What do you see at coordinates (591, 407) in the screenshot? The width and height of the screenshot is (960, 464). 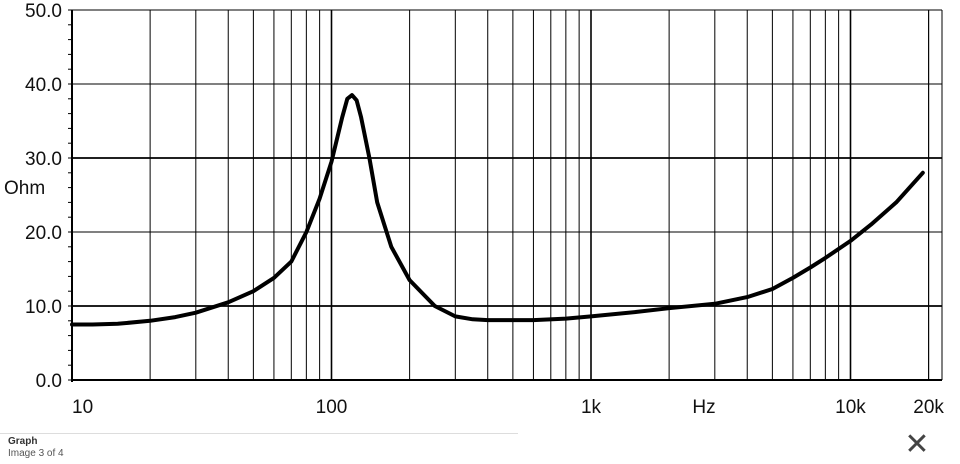 I see `x-tick-label: 1k` at bounding box center [591, 407].